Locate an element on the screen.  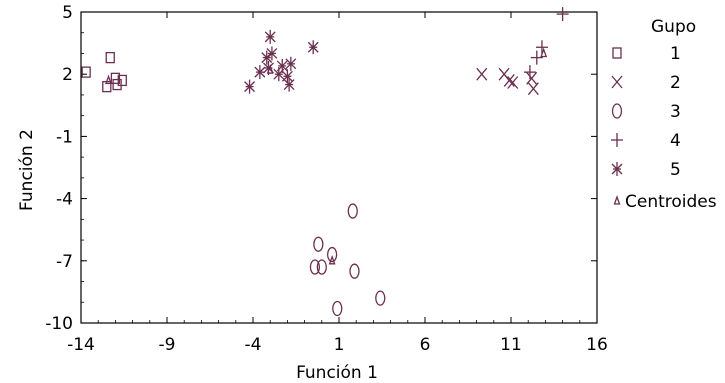
legend-entry: 5 is located at coordinates (646, 170).